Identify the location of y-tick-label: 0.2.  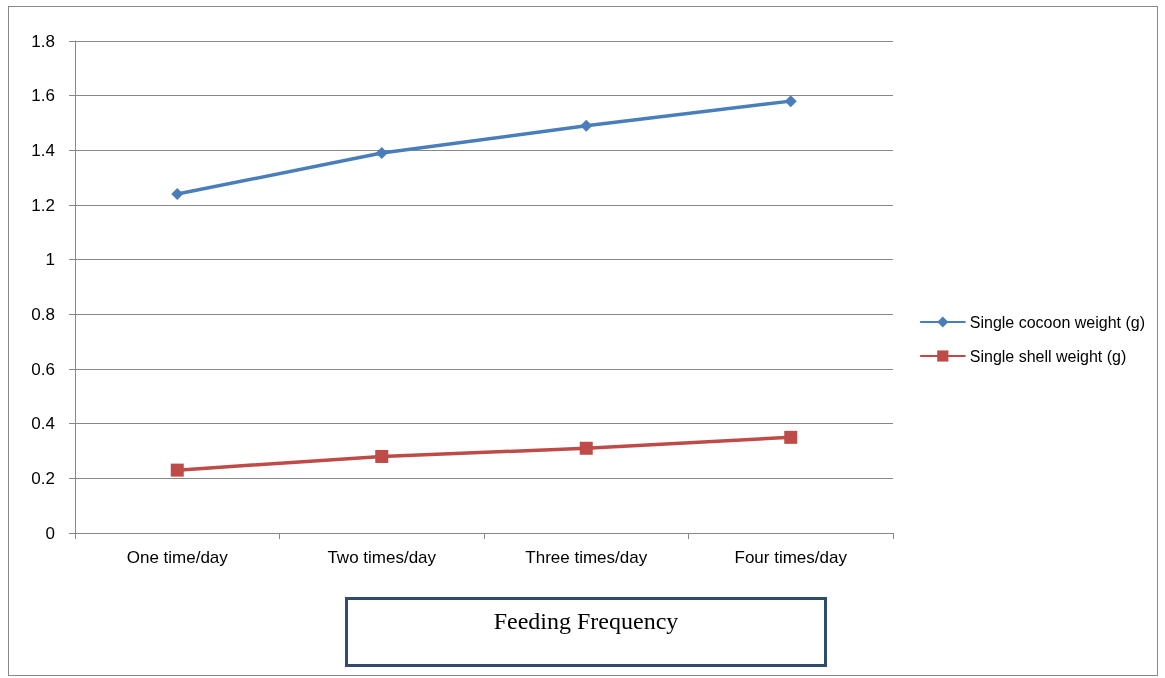
(43, 478).